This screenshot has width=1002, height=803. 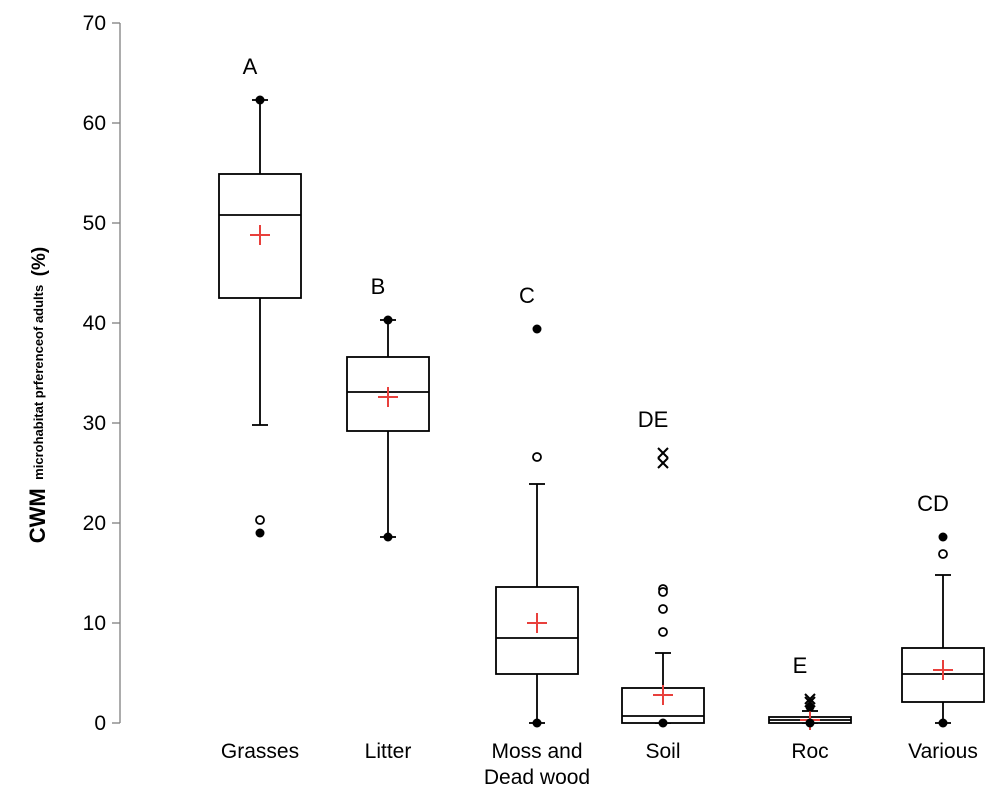 What do you see at coordinates (800, 665) in the screenshot?
I see `significance-letter: E` at bounding box center [800, 665].